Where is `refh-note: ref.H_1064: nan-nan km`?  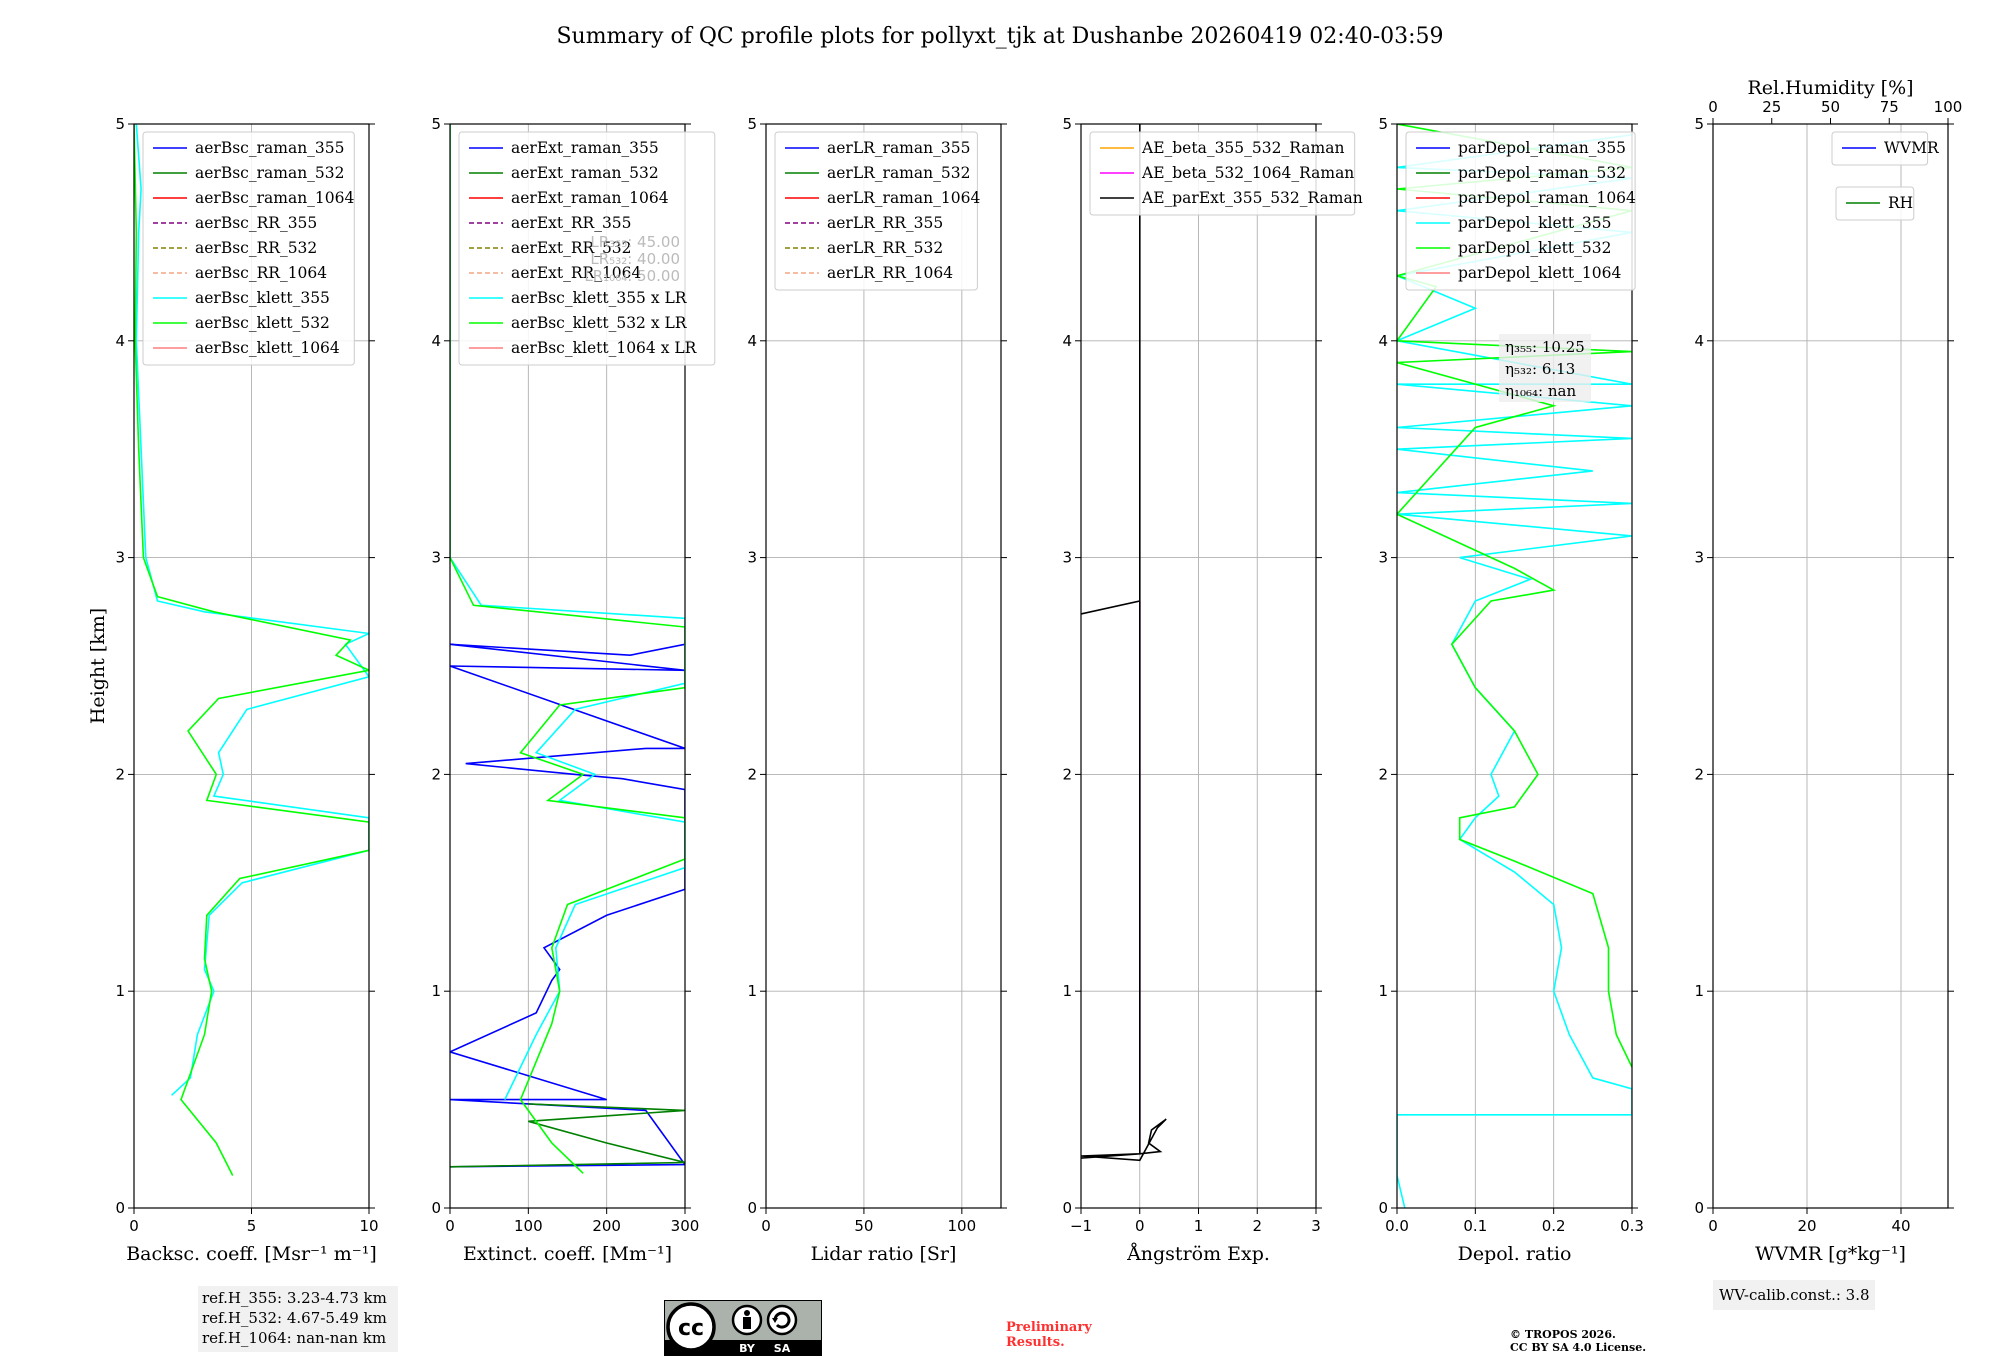
refh-note: ref.H_1064: nan-nan km is located at coordinates (294, 1338).